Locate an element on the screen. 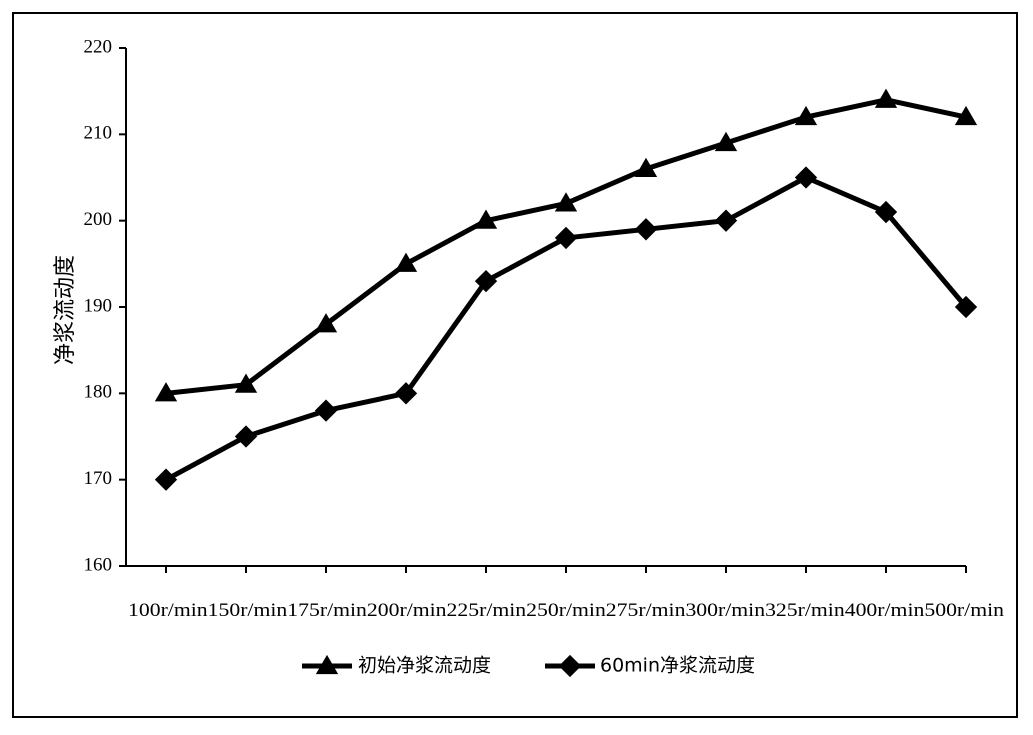 The width and height of the screenshot is (1033, 735). legend-label: 初始净浆流动度 is located at coordinates (424, 666).